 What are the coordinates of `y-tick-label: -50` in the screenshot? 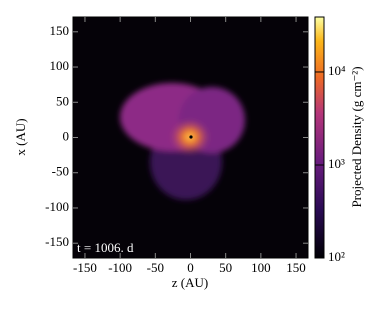 It's located at (60, 171).